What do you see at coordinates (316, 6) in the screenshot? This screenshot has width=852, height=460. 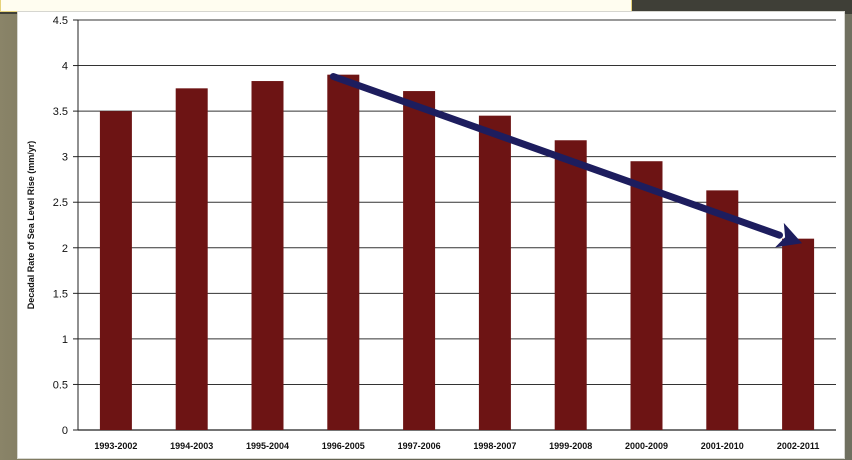 I see `title-box` at bounding box center [316, 6].